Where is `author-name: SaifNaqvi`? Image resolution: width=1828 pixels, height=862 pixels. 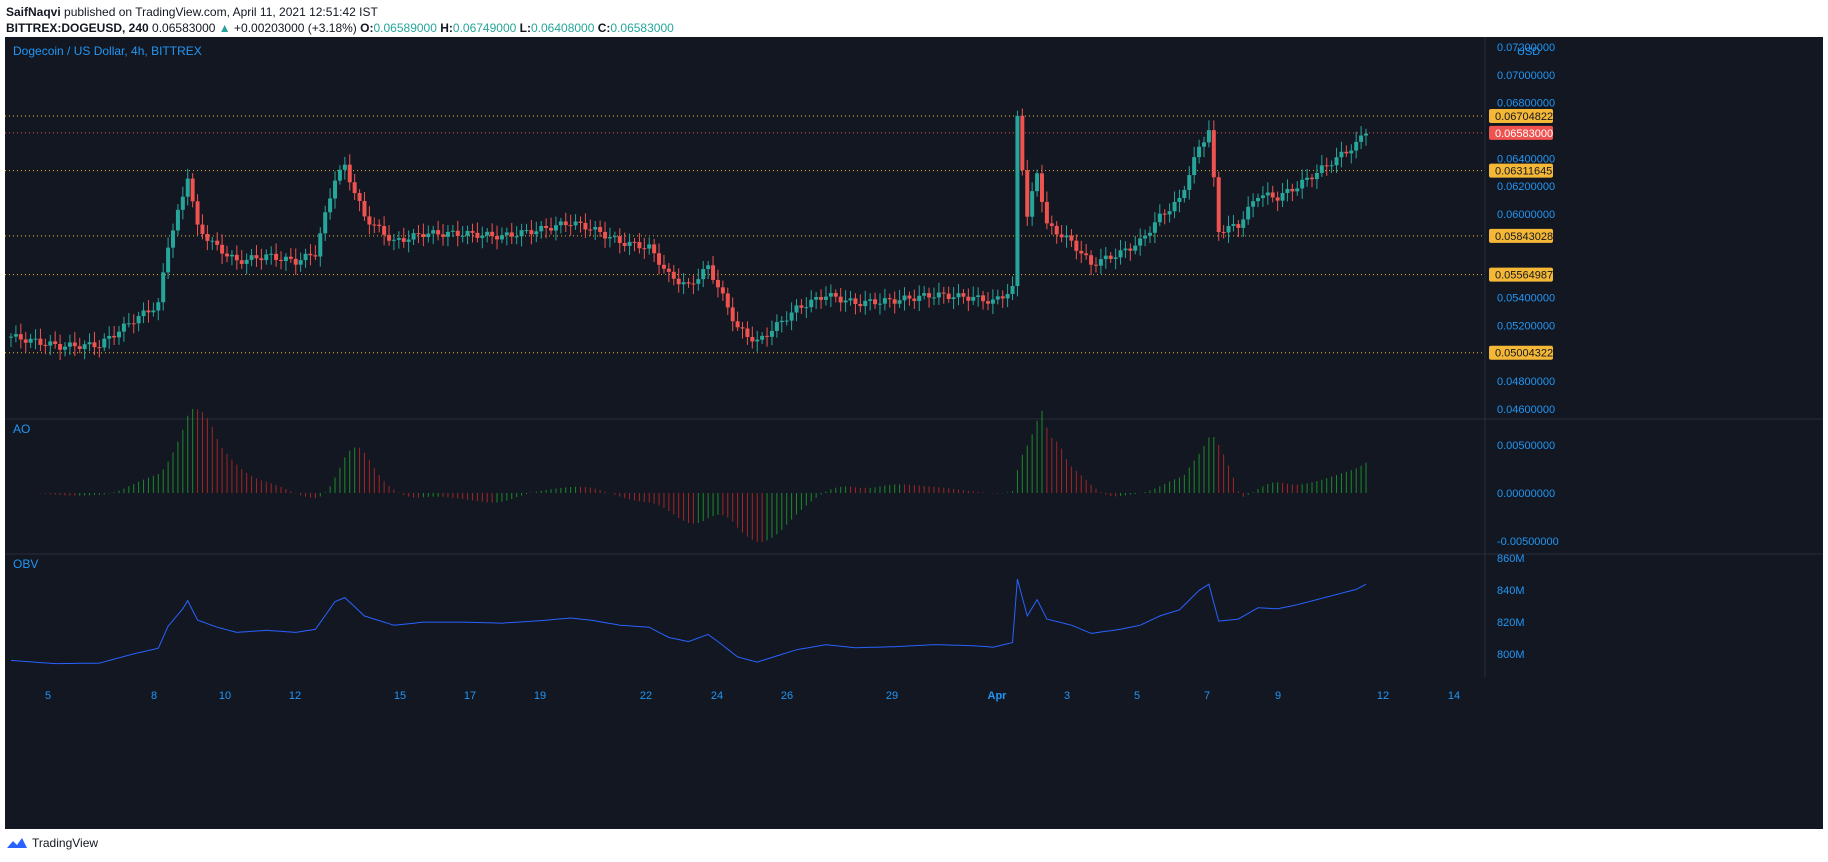 author-name: SaifNaqvi is located at coordinates (33, 12).